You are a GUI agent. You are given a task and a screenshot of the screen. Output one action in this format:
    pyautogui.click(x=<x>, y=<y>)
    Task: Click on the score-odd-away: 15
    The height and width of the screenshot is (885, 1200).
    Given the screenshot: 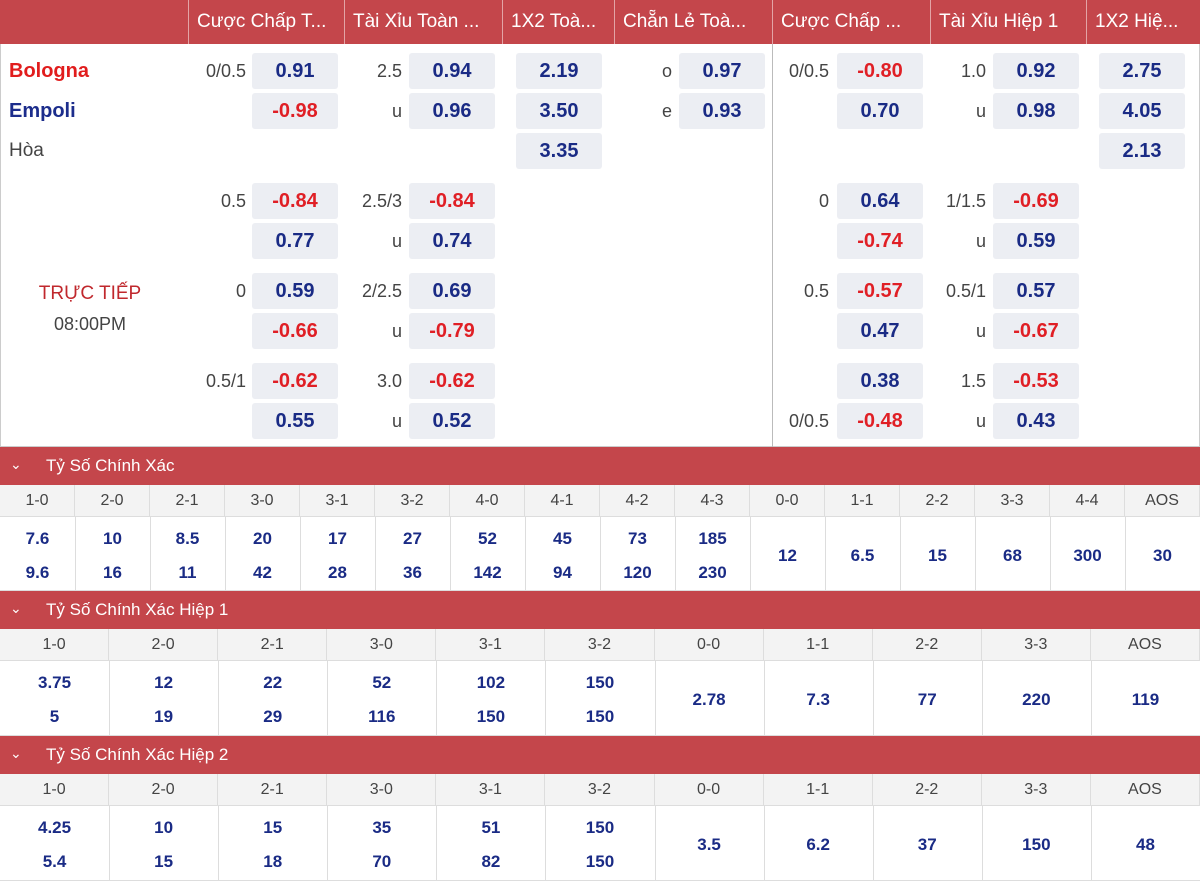 What is the action you would take?
    pyautogui.click(x=164, y=861)
    